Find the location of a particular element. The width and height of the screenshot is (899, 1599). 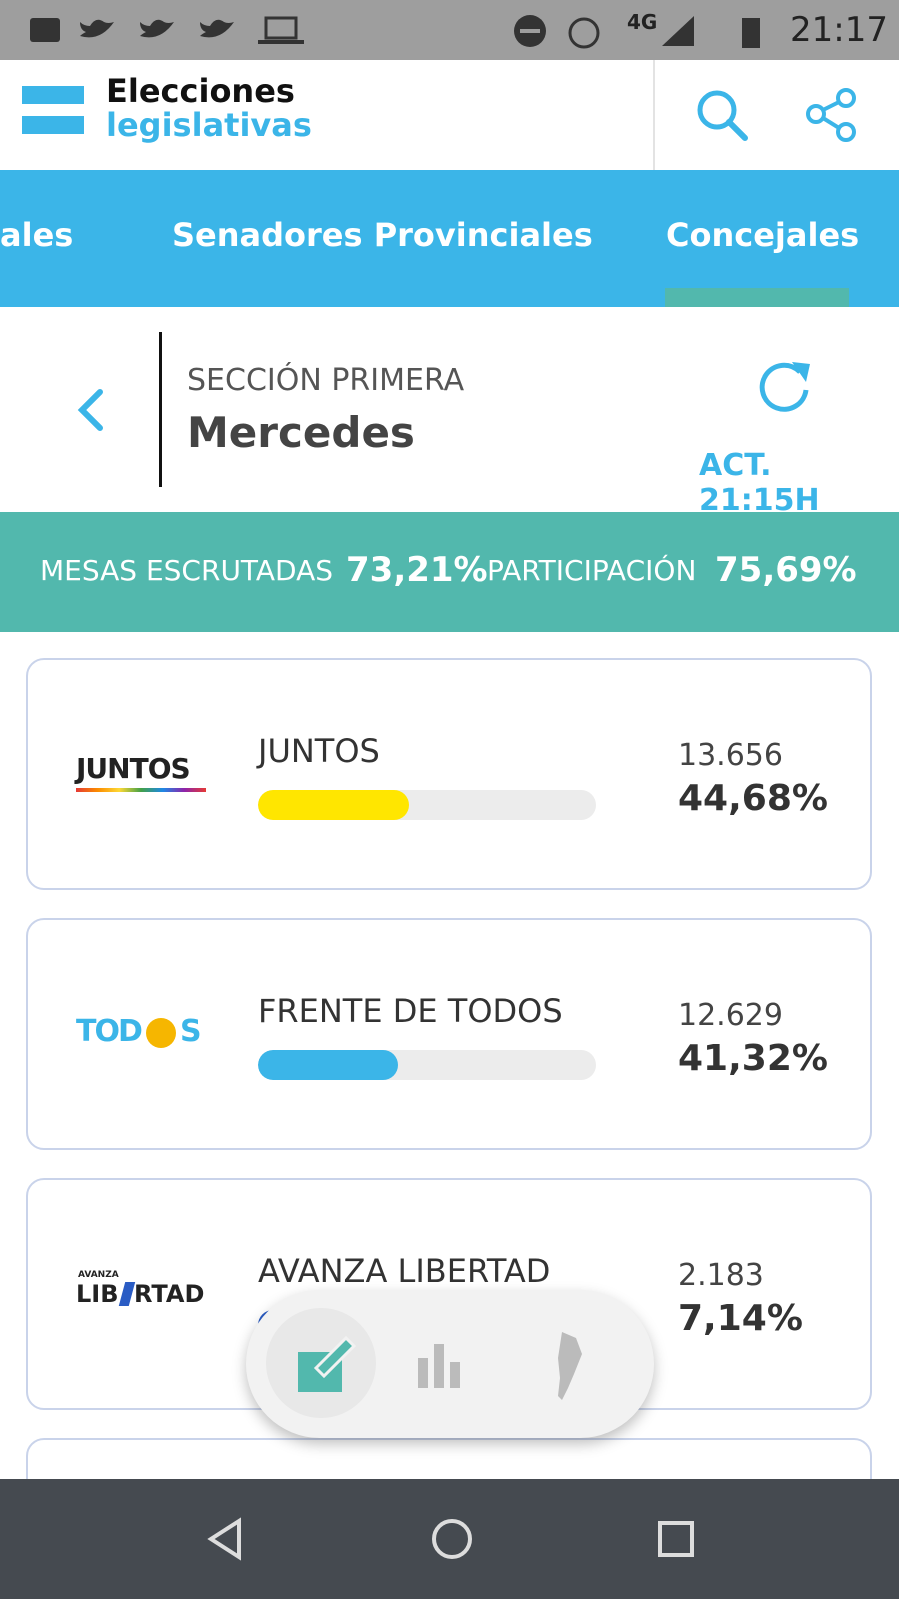

search-button is located at coordinates (723, 116).